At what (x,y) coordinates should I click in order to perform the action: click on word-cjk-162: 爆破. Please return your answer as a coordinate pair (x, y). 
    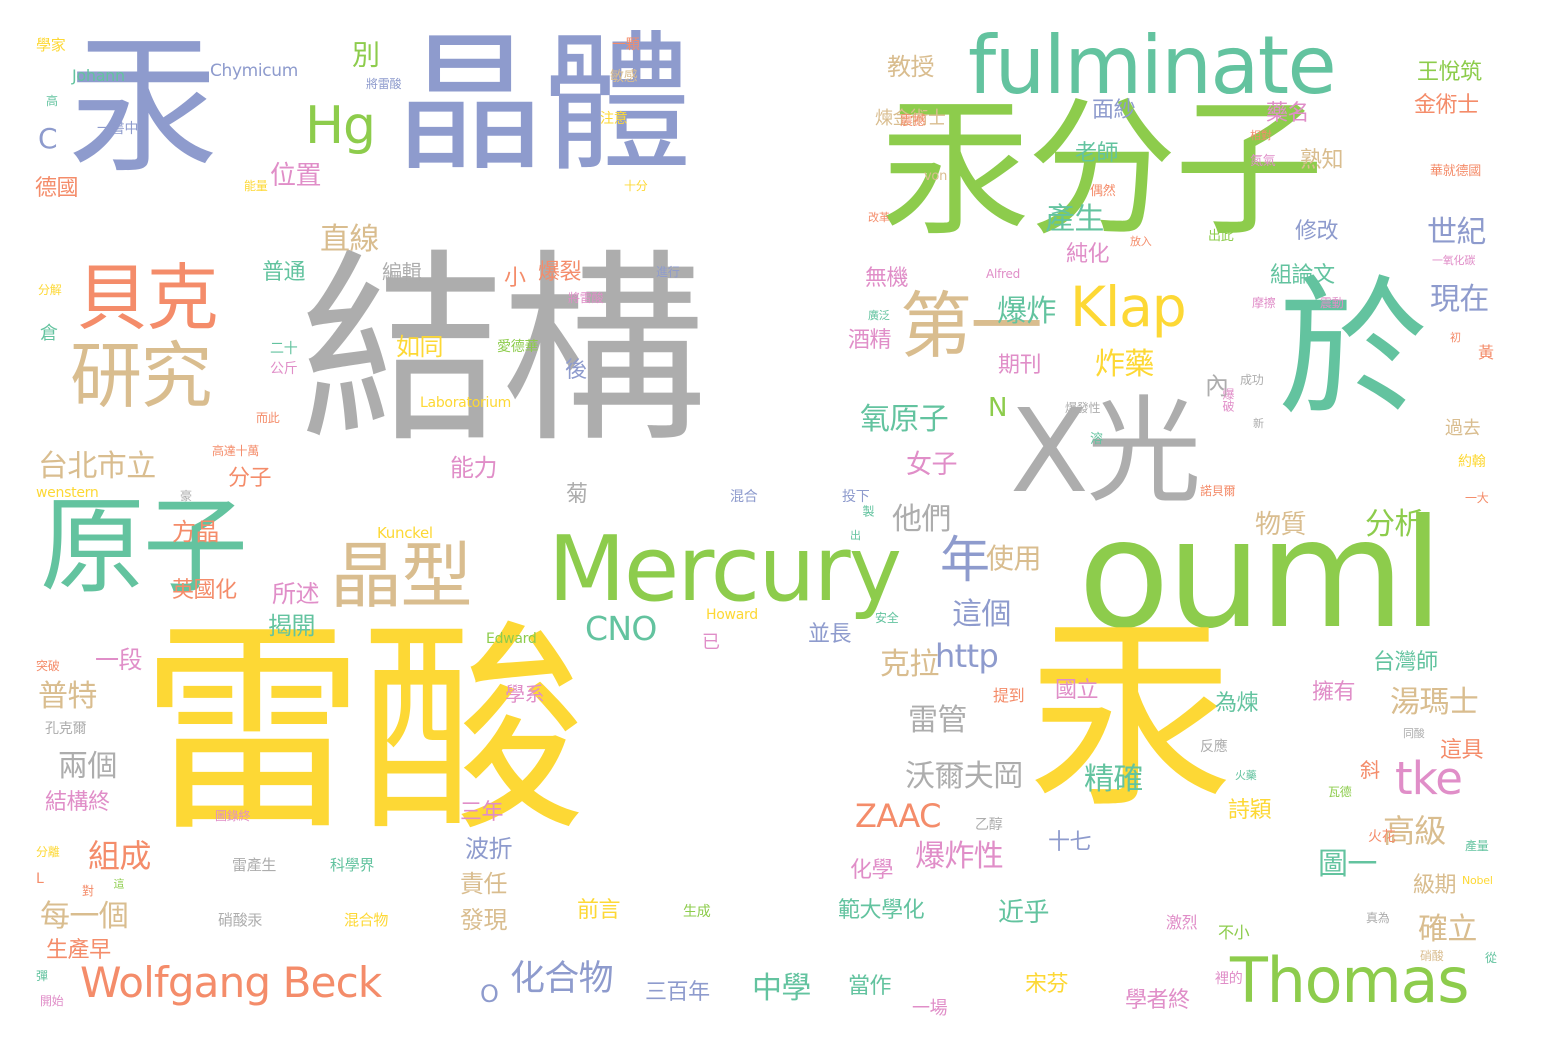
    Looking at the image, I should click on (1228, 400).